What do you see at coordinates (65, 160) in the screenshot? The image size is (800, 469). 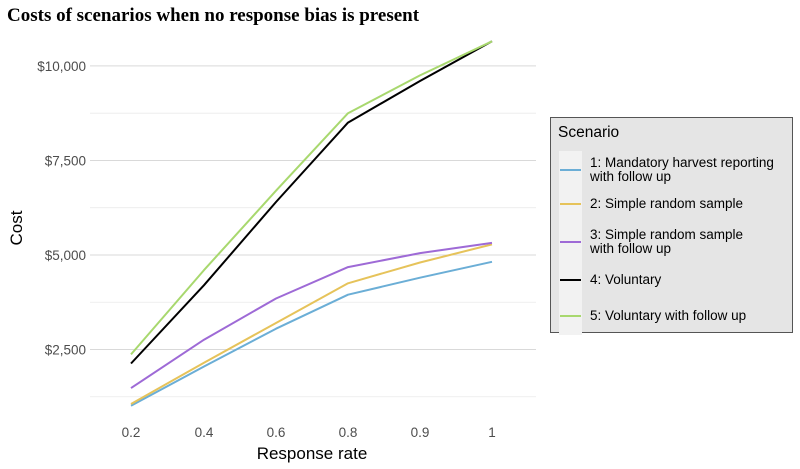 I see `y-tick-label: $7,500` at bounding box center [65, 160].